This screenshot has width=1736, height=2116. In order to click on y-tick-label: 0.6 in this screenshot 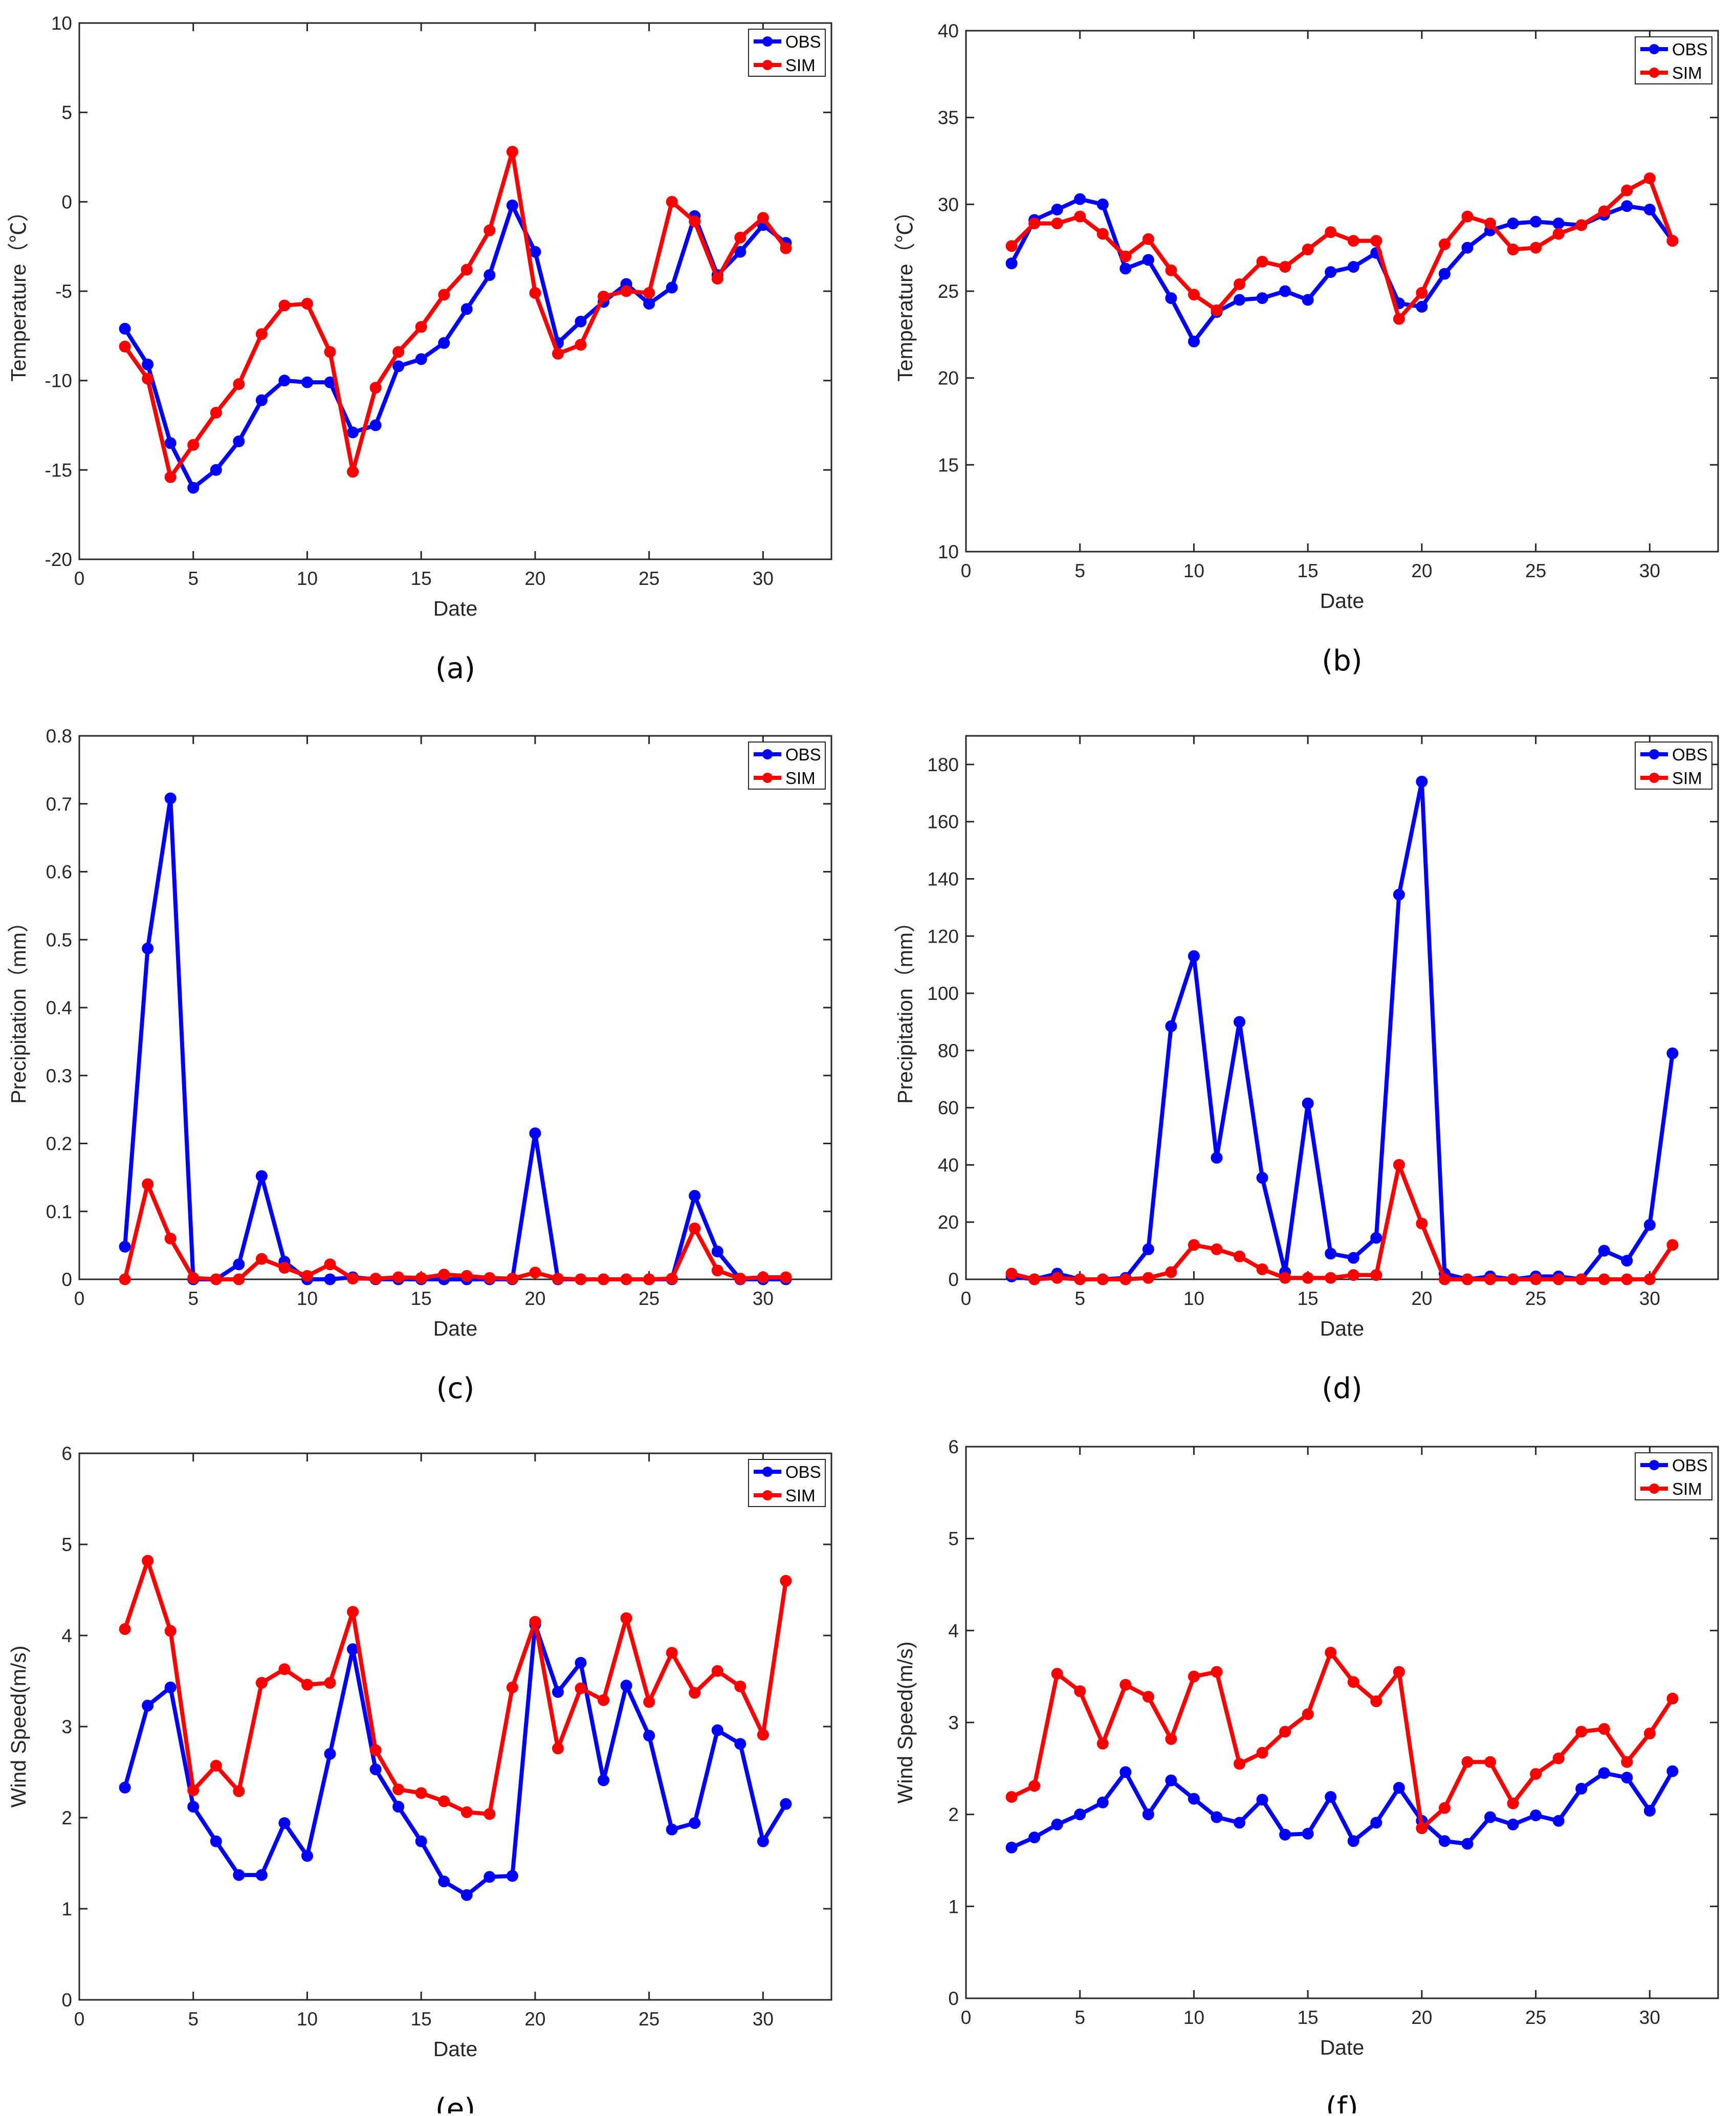, I will do `click(59, 872)`.